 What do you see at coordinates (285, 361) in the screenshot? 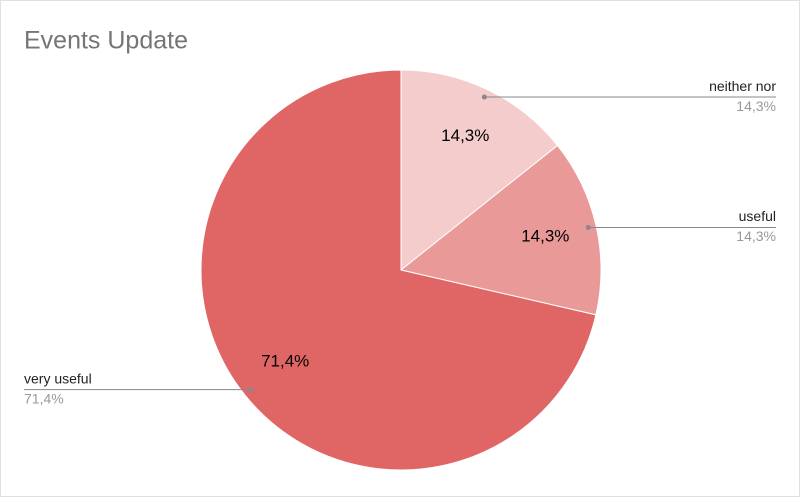
I see `slice-label: 71,4%` at bounding box center [285, 361].